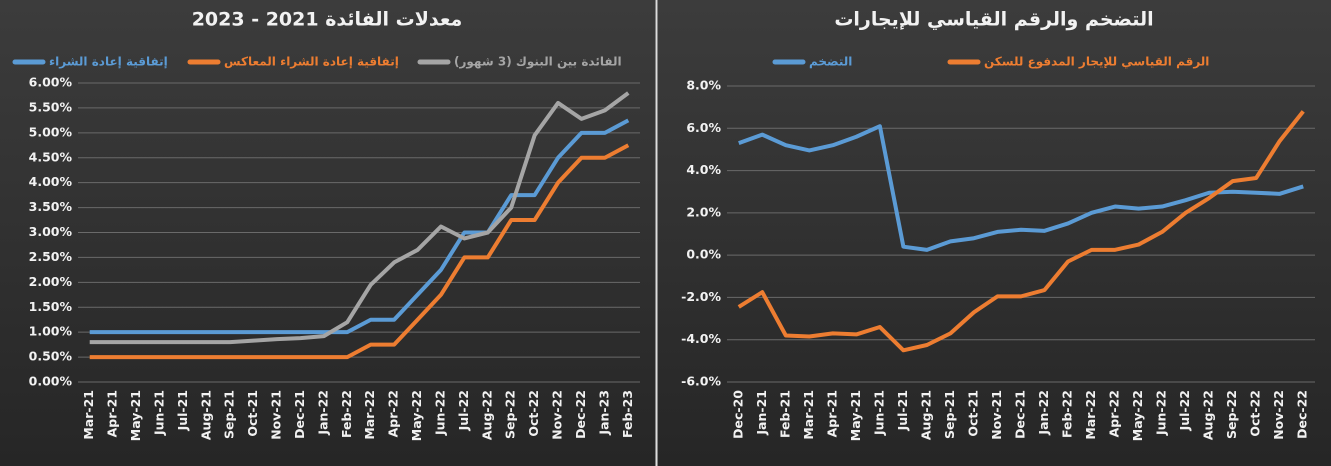 This screenshot has height=466, width=1331. I want to click on y-tick-label: 3.00%, so click(51, 231).